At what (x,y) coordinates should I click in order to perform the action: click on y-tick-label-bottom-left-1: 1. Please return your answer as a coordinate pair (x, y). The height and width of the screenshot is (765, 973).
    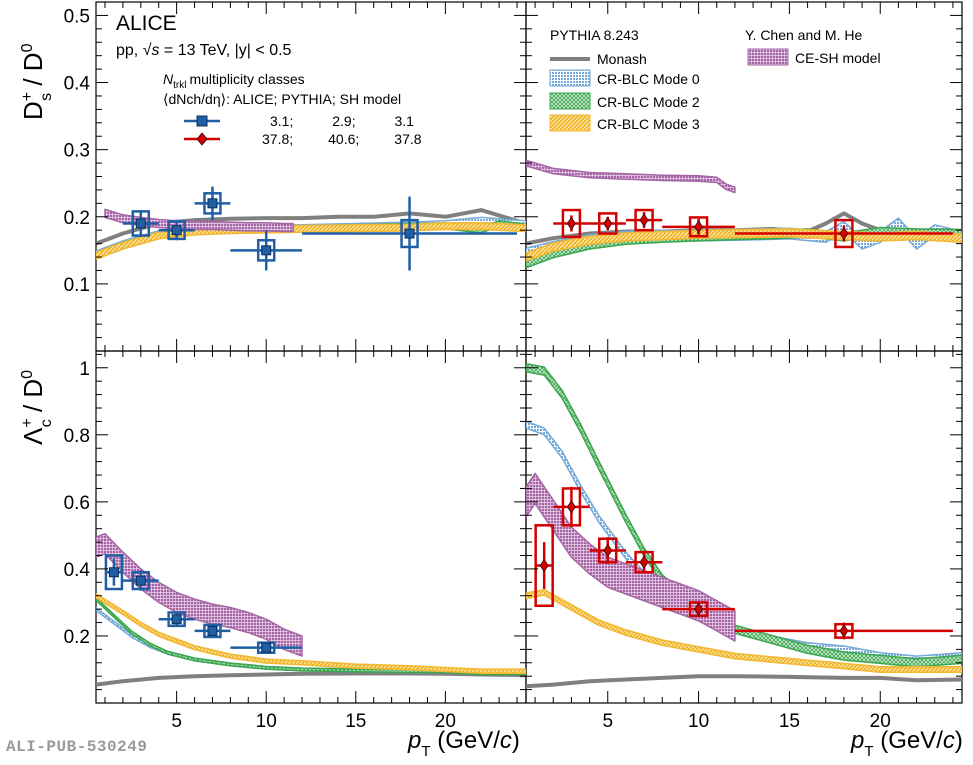
    Looking at the image, I should click on (84, 369).